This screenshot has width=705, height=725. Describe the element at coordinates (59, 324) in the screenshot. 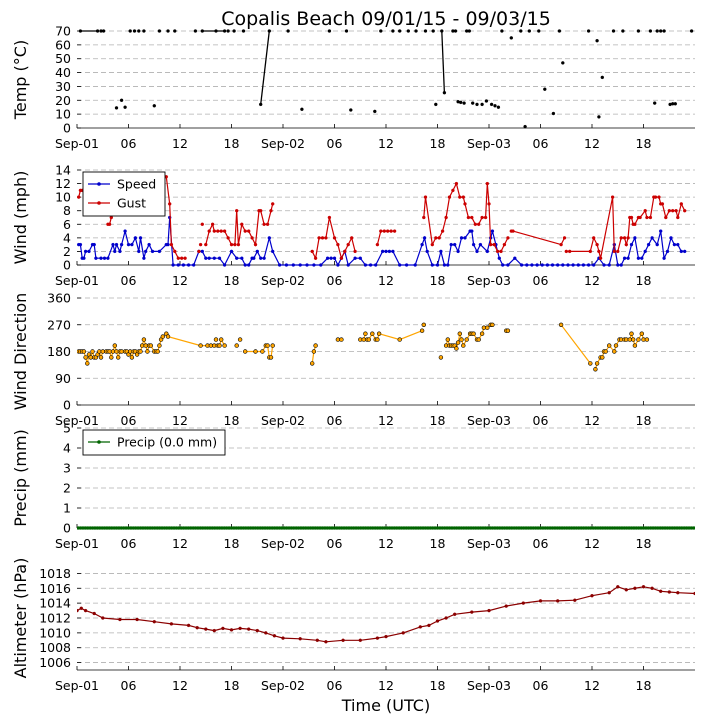

I see `y-tick-label: 270` at that location.